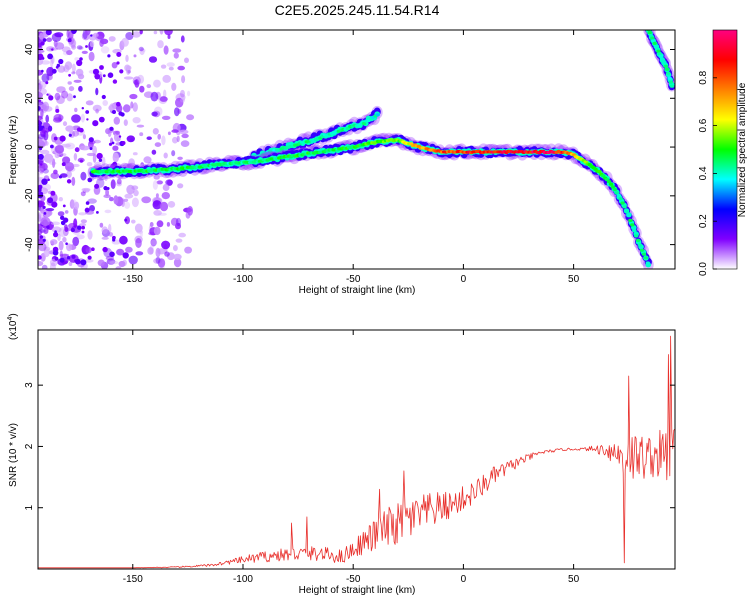 The image size is (750, 600). What do you see at coordinates (29, 195) in the screenshot?
I see `spectrogram-y-tick-label: -20` at bounding box center [29, 195].